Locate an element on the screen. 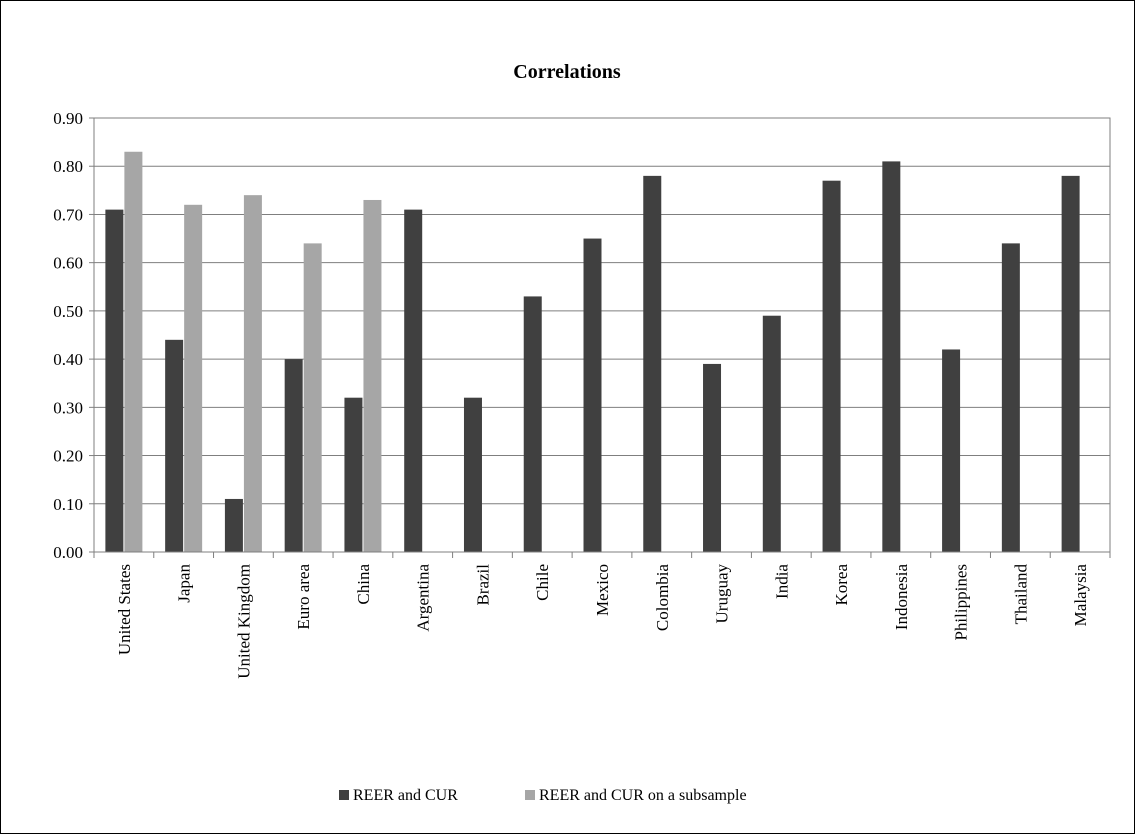  y-tick-label: 0.10 is located at coordinates (68, 504).